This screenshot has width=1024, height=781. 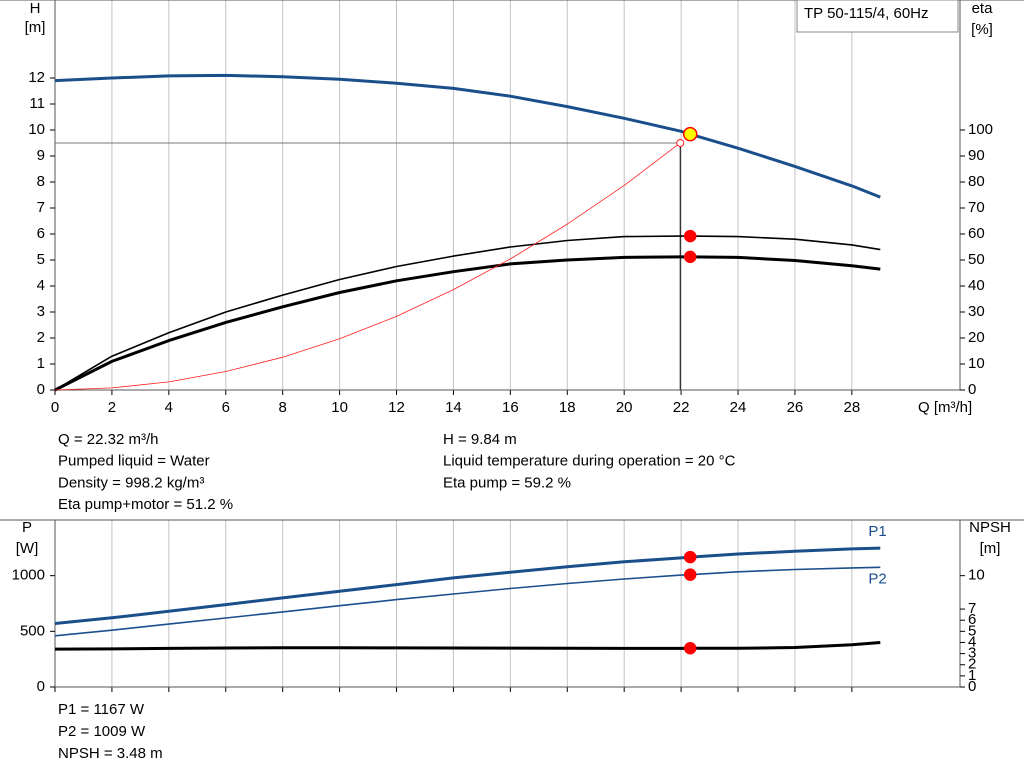 I want to click on y-tick-label: 2, so click(x=41, y=337).